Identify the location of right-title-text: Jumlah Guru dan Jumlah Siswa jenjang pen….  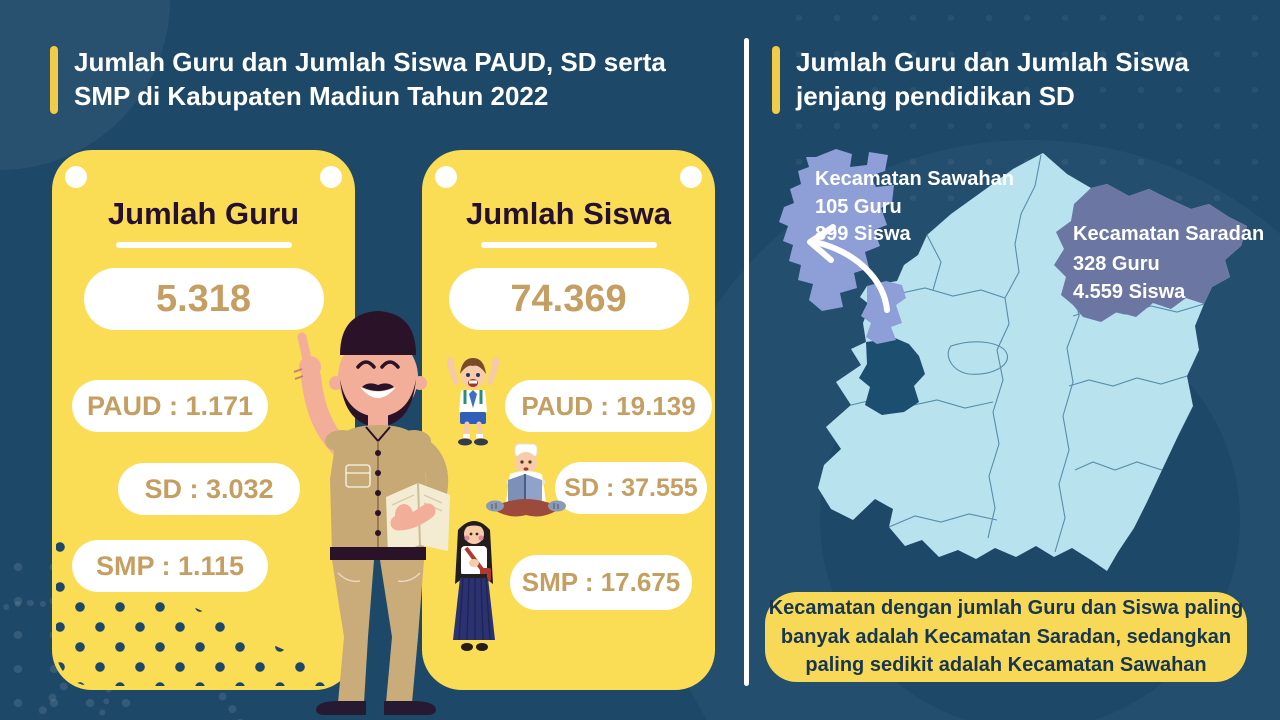
(992, 80).